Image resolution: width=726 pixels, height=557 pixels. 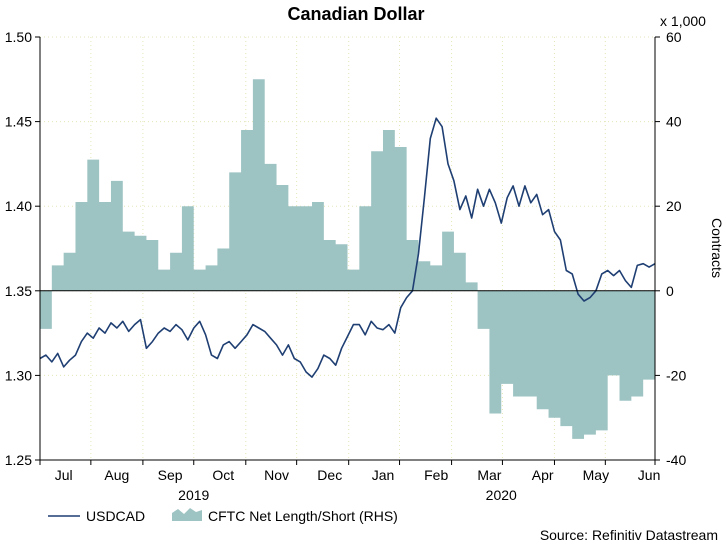 What do you see at coordinates (383, 475) in the screenshot?
I see `month-label: Jan` at bounding box center [383, 475].